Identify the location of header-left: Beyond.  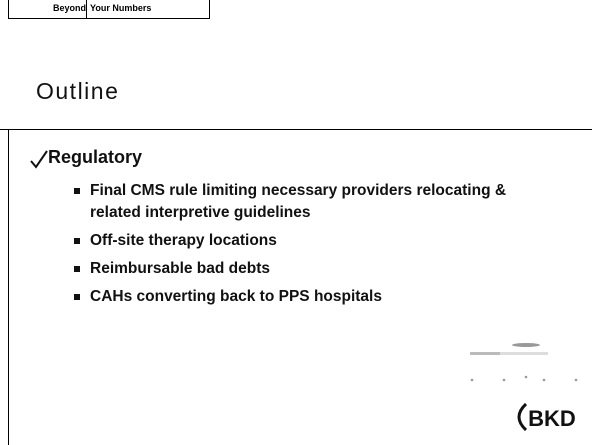
(69, 8).